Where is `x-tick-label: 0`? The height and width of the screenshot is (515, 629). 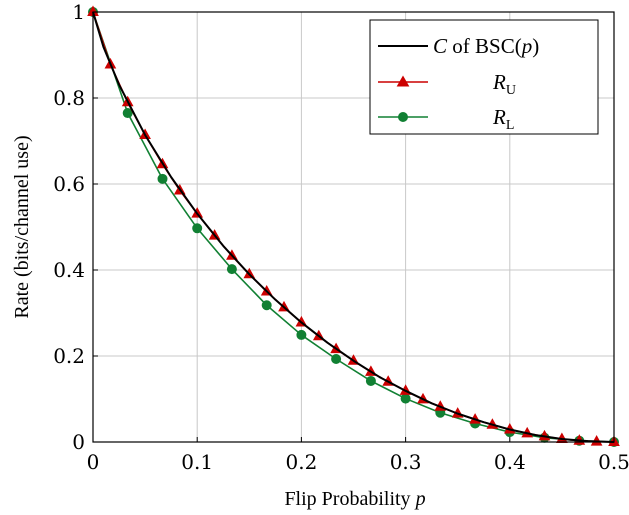
x-tick-label: 0 is located at coordinates (93, 462).